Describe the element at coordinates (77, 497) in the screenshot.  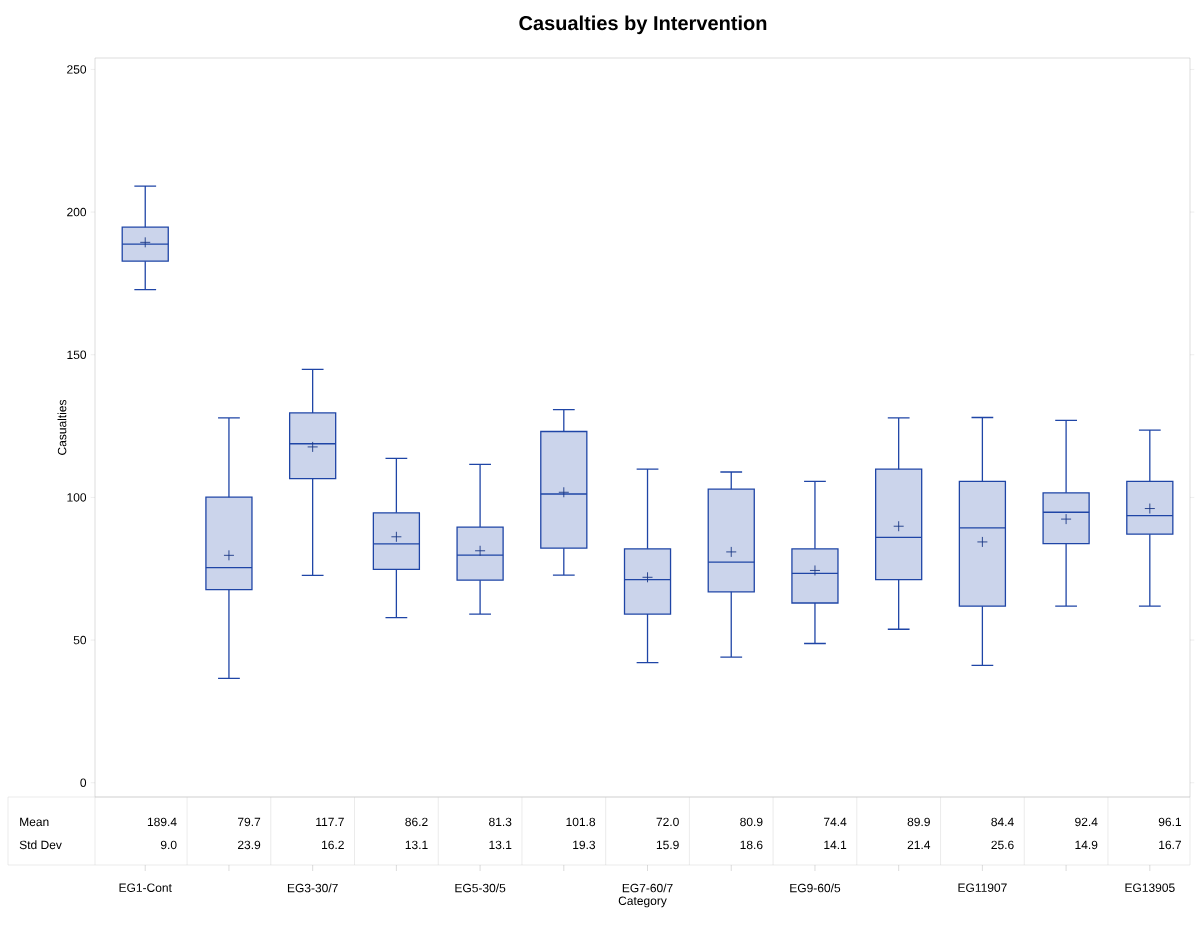
I see `y-tick-label: 100` at that location.